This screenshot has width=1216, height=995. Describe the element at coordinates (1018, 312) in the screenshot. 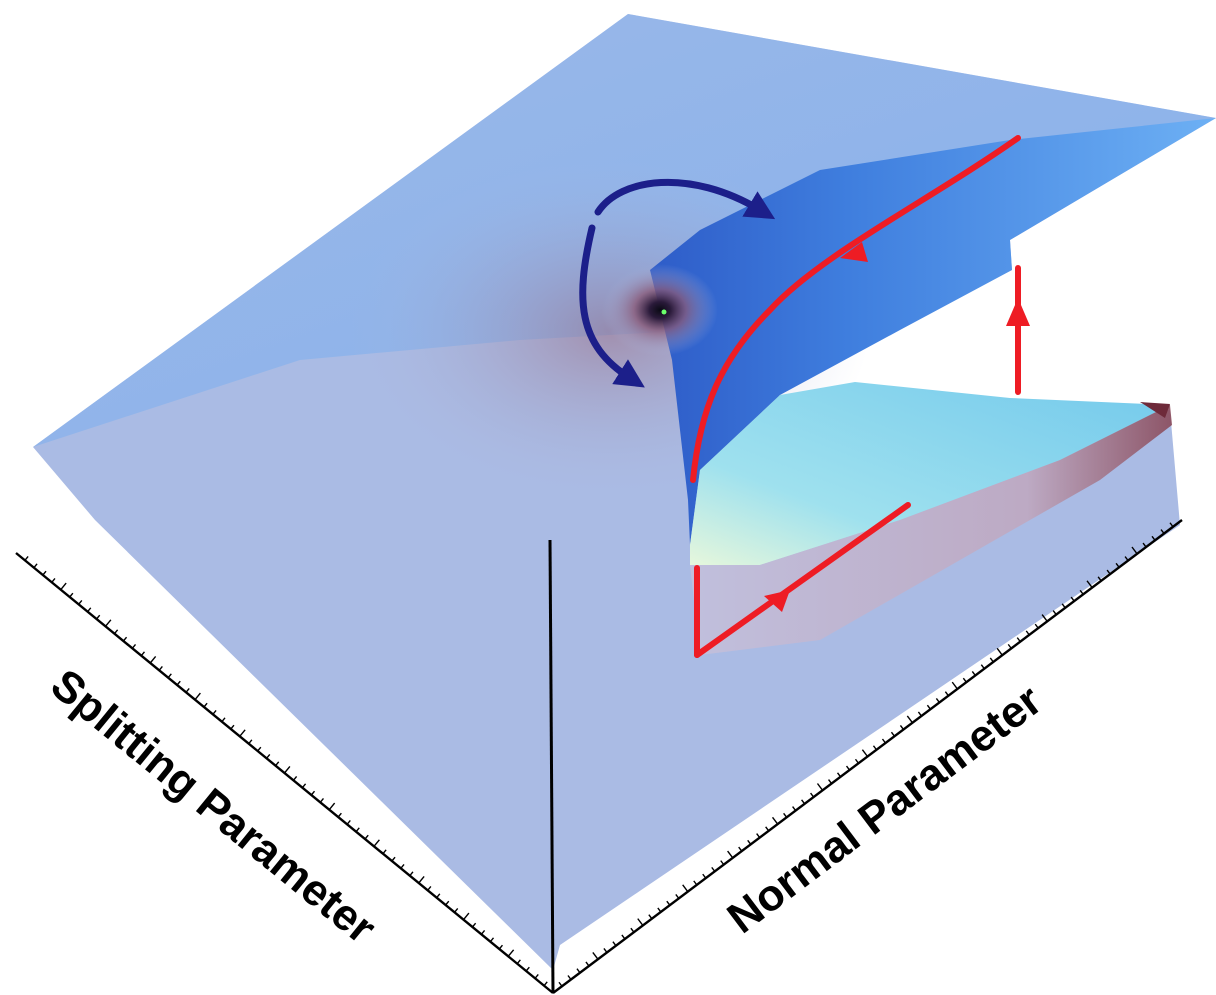

I see `hysteresis-arrow-jump` at that location.